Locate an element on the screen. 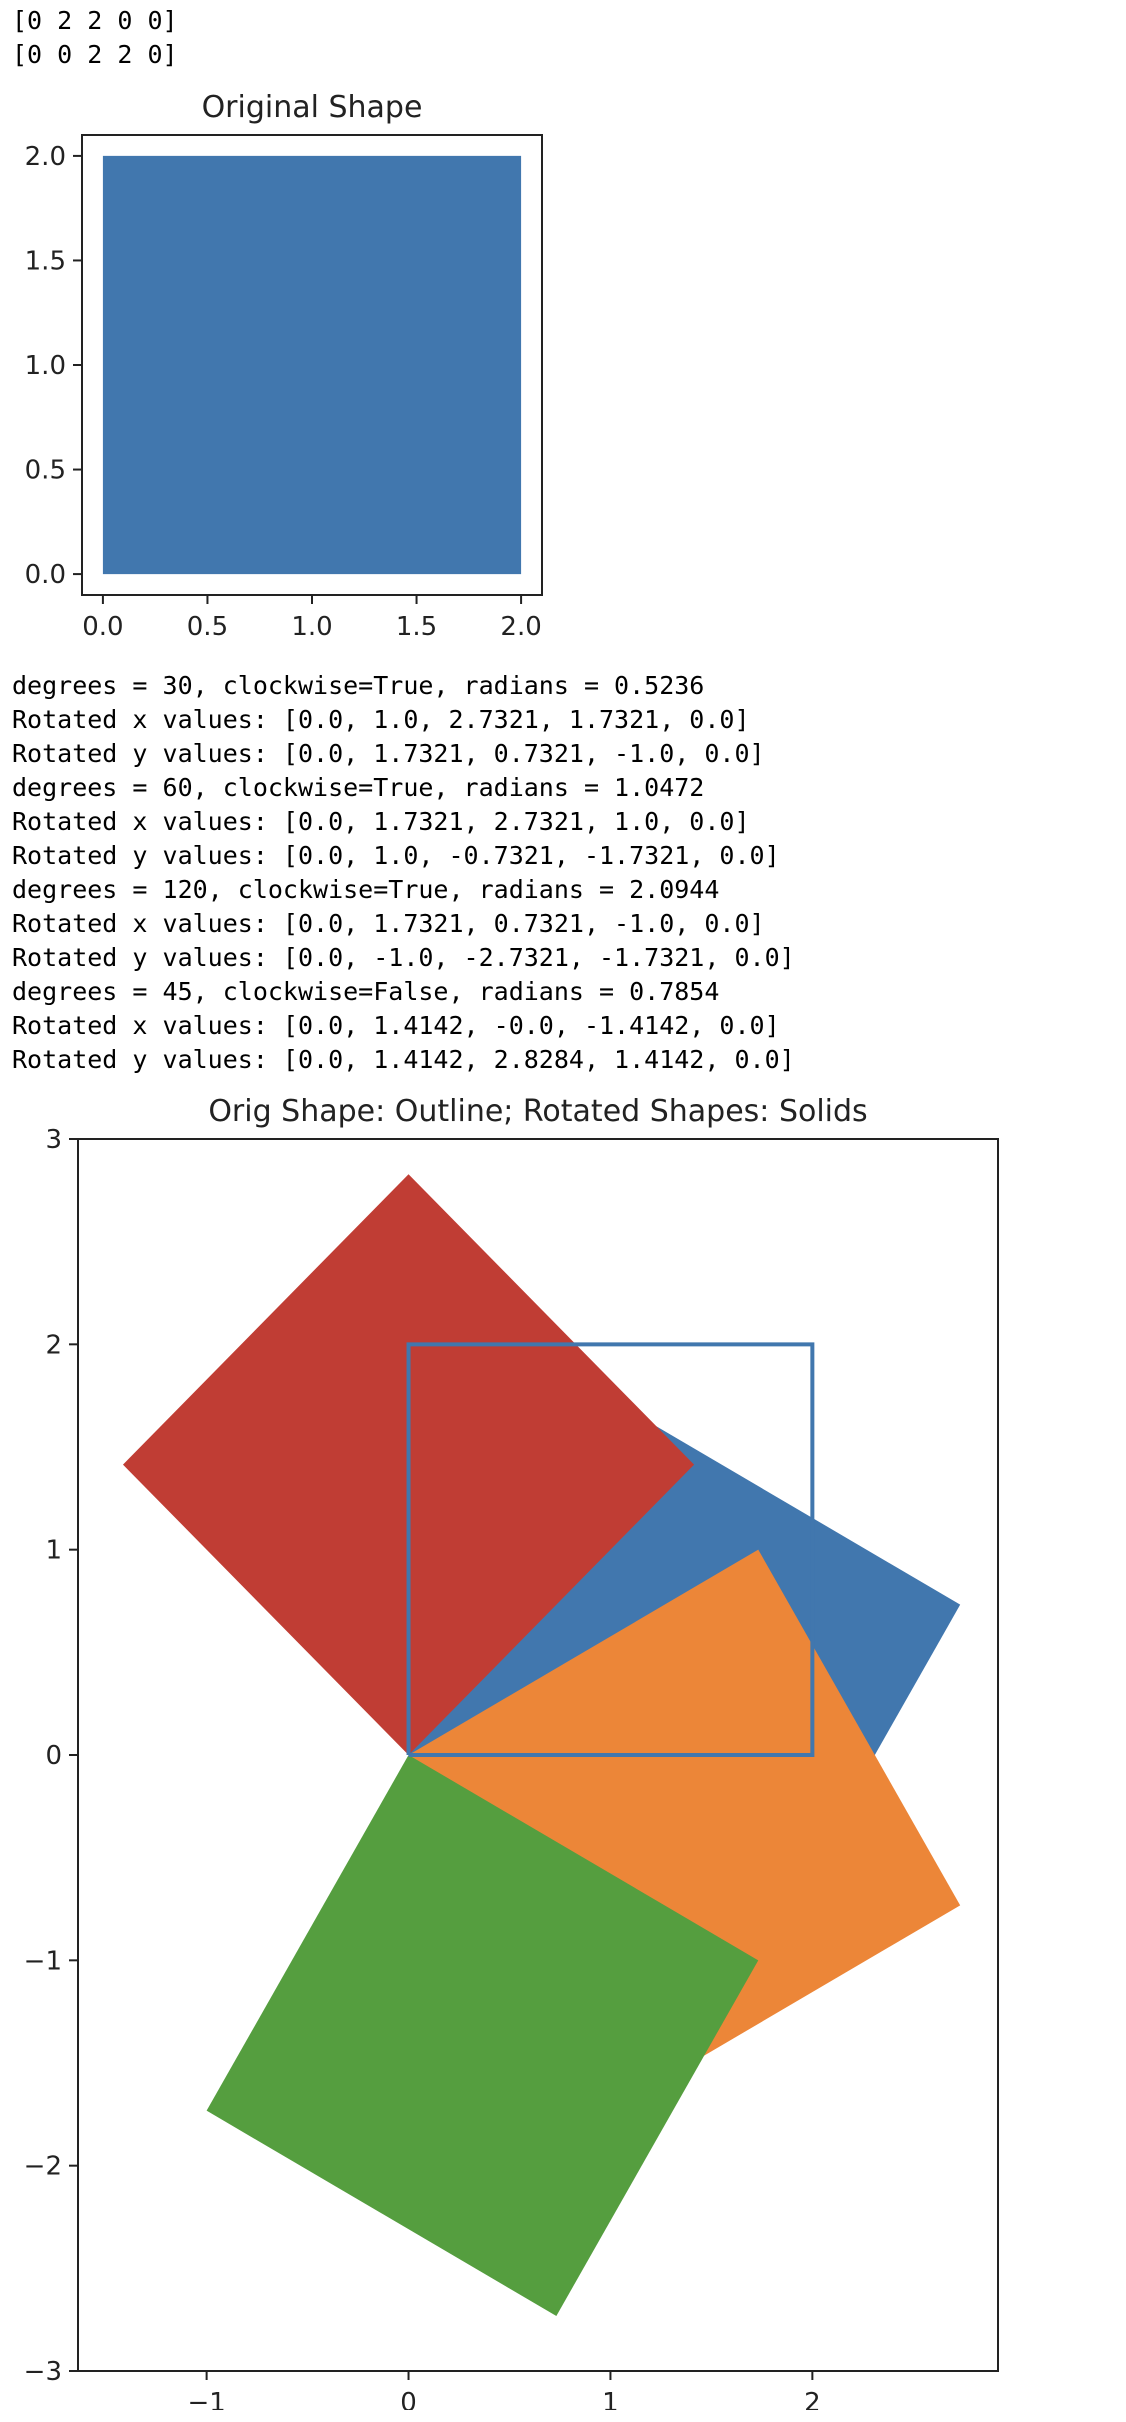 This screenshot has width=1126, height=2422. series-2-shape is located at coordinates (482, 2035).